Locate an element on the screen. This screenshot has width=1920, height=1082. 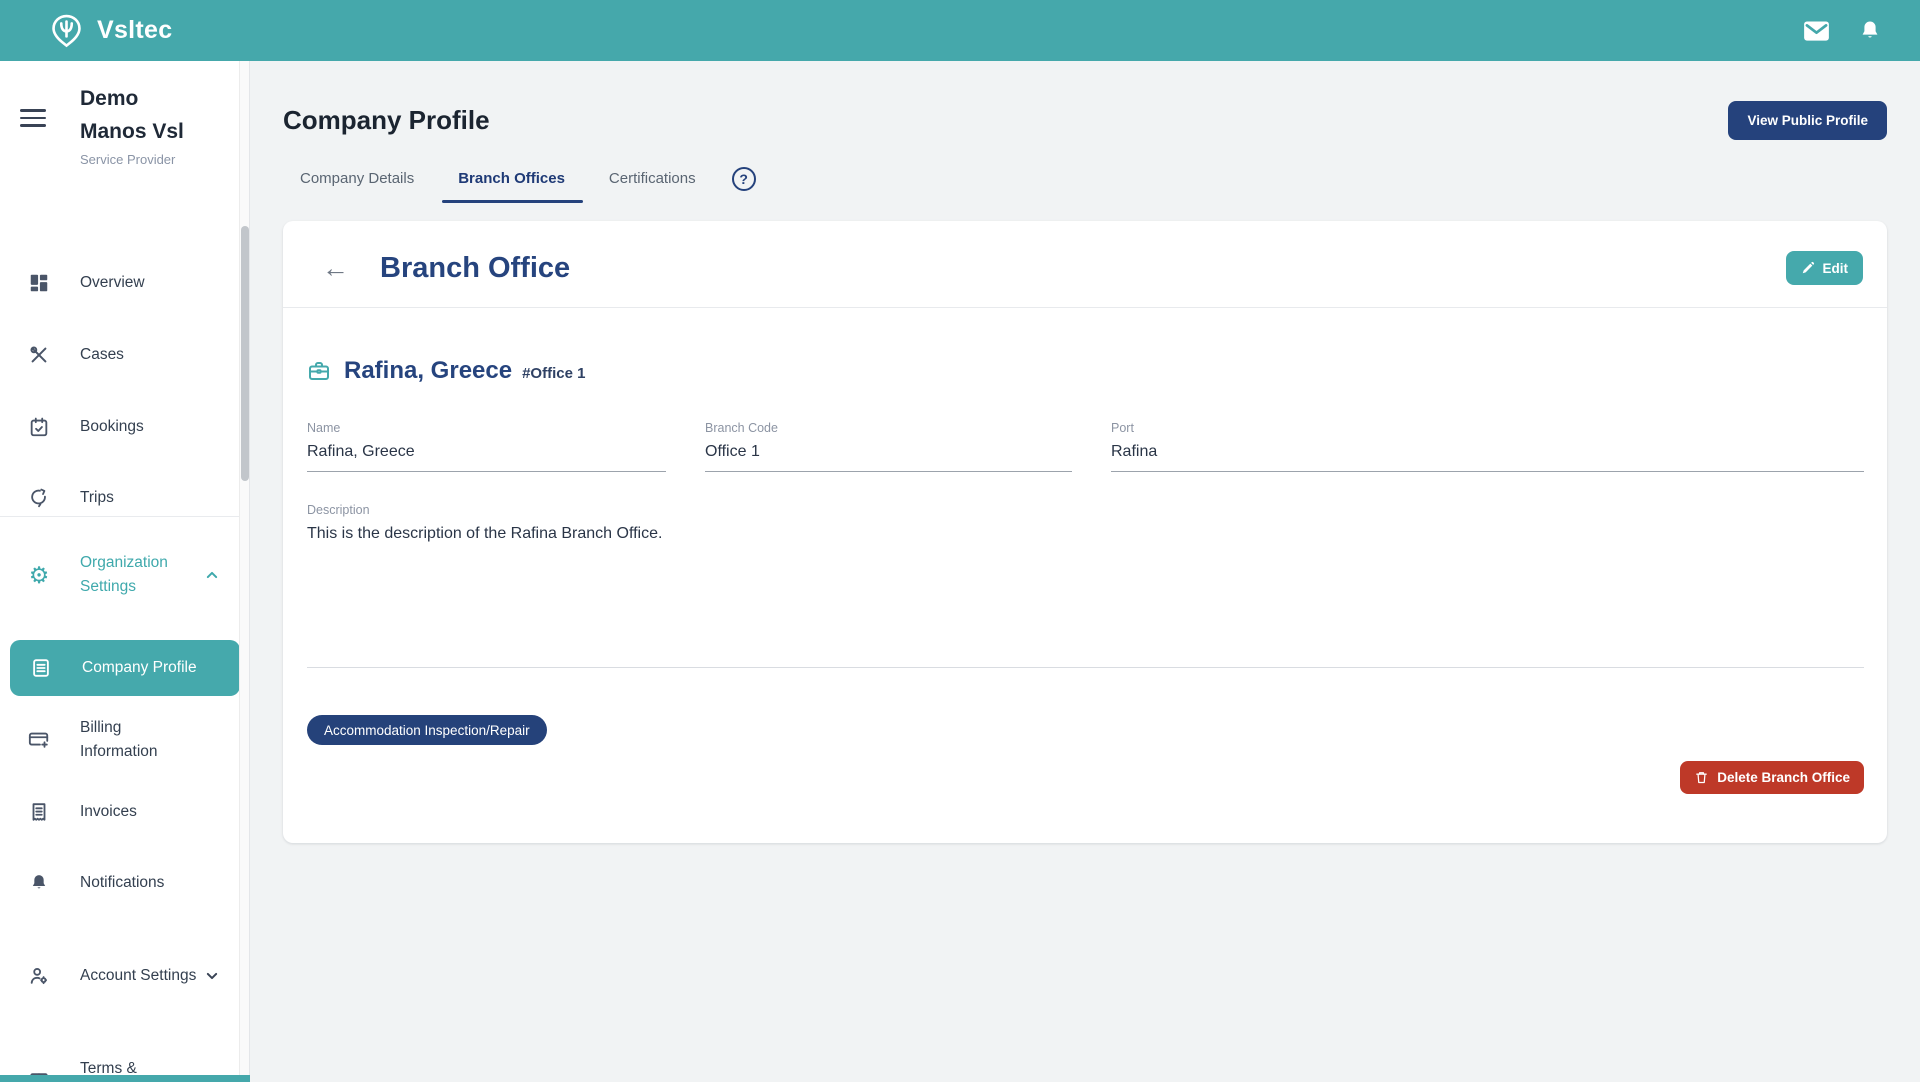
sidebar-item-organization-settings: ⚙ Organization Settings is located at coordinates (120, 575).